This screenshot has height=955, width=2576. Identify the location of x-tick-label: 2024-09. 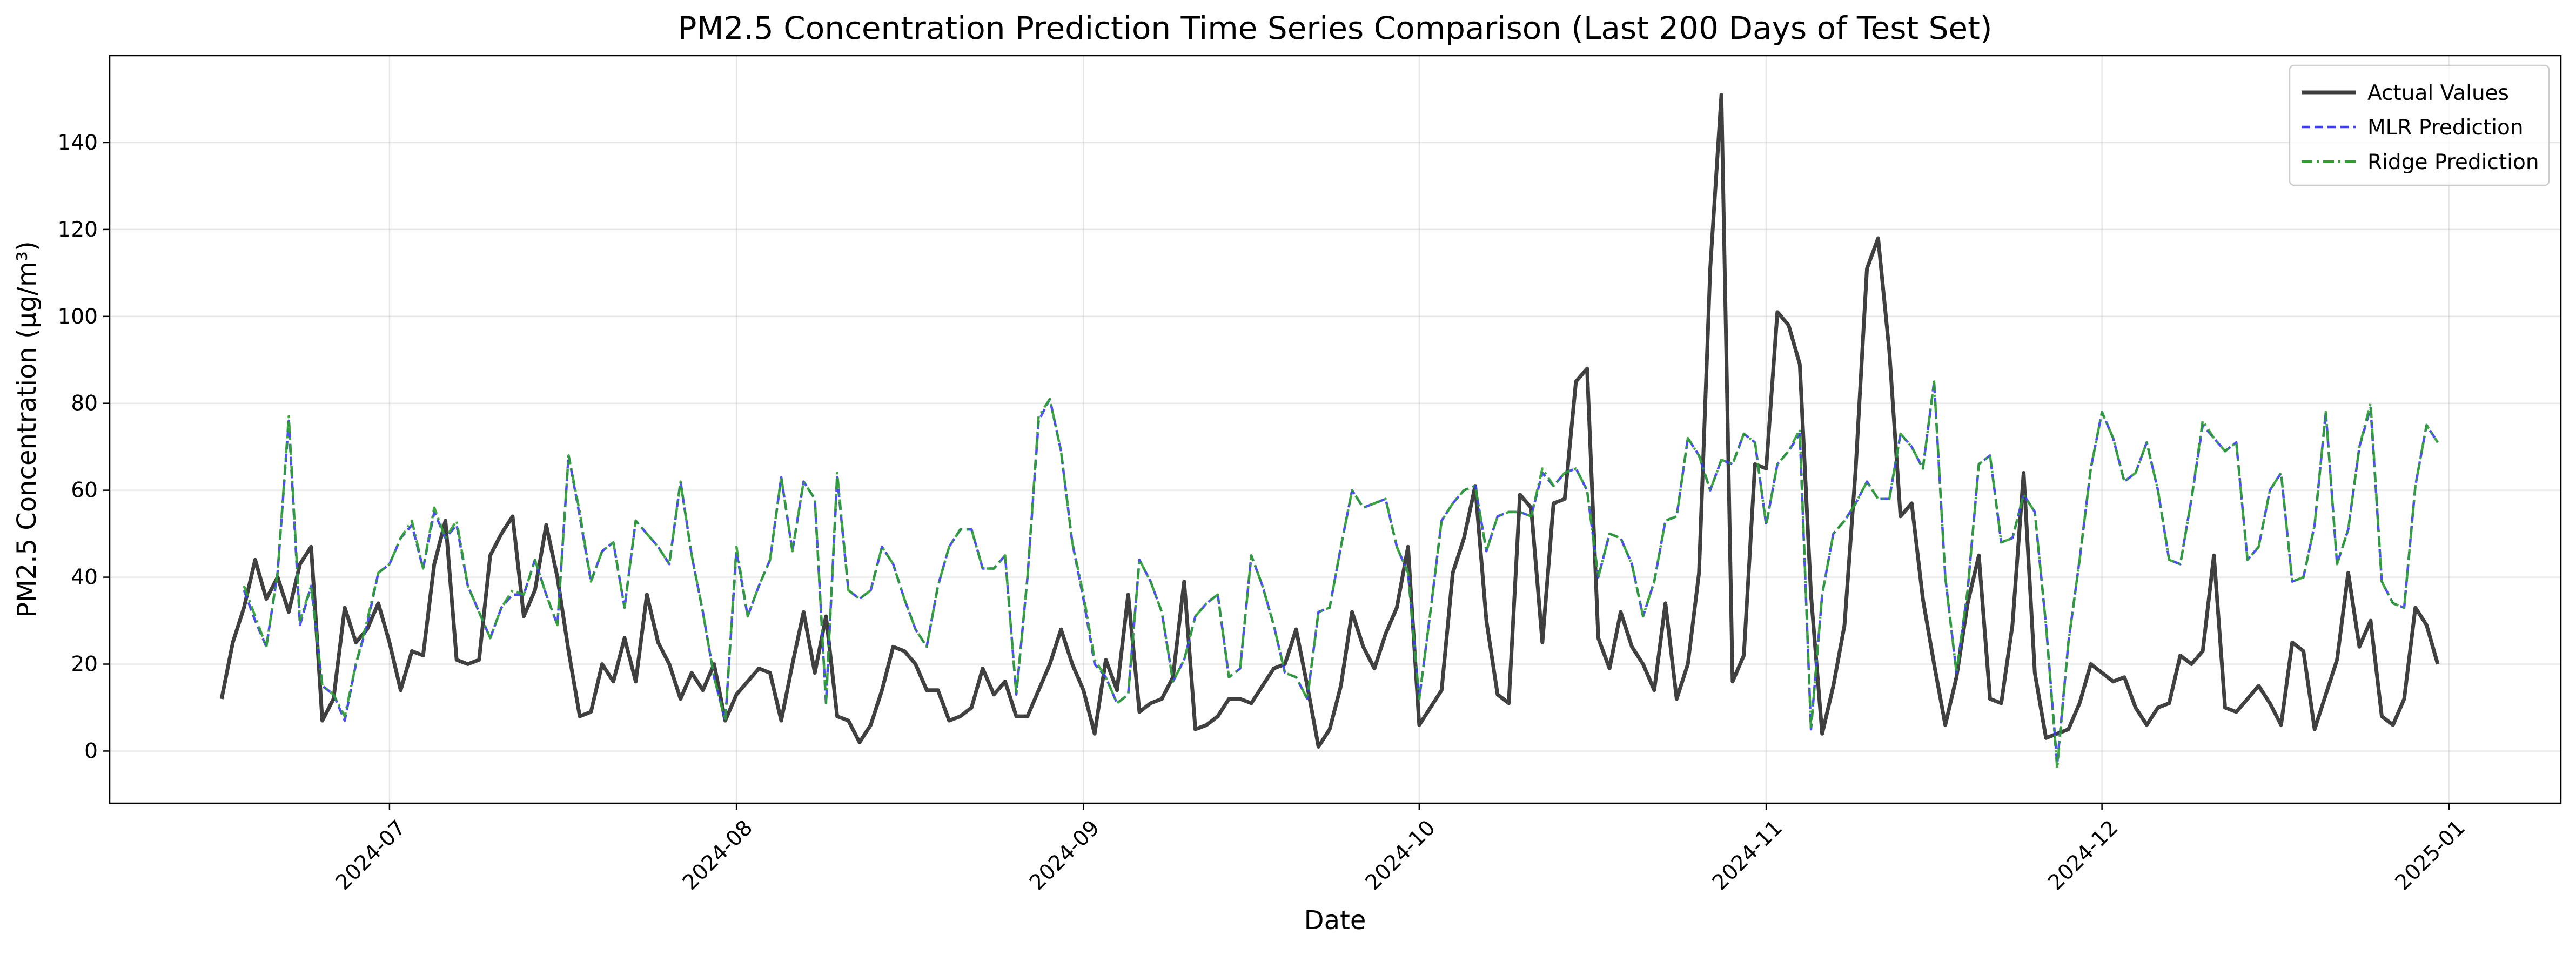
(1064, 855).